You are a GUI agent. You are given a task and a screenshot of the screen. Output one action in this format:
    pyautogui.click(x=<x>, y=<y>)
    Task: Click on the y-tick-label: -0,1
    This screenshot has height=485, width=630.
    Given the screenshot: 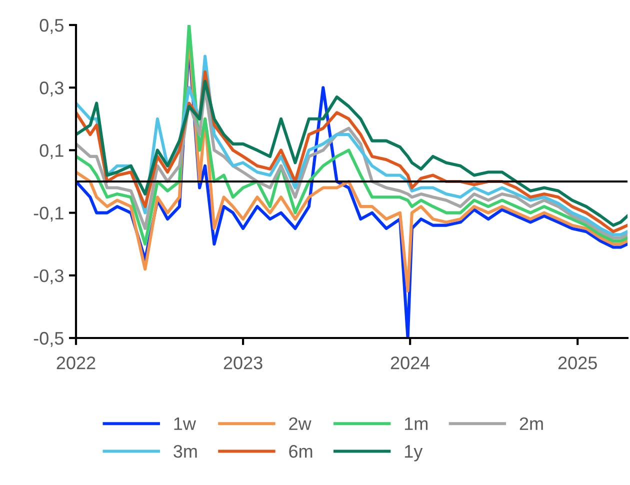 What is the action you would take?
    pyautogui.click(x=49, y=214)
    